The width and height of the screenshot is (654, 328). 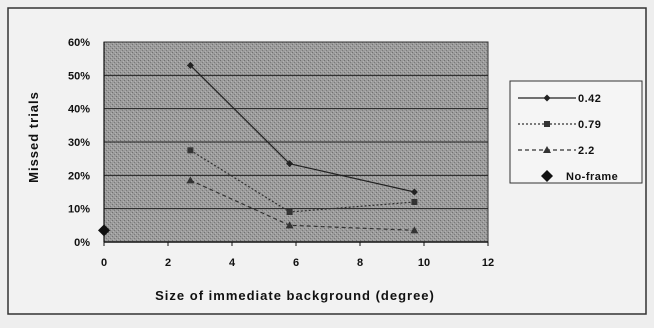 What do you see at coordinates (296, 263) in the screenshot?
I see `x-tick-label: 6` at bounding box center [296, 263].